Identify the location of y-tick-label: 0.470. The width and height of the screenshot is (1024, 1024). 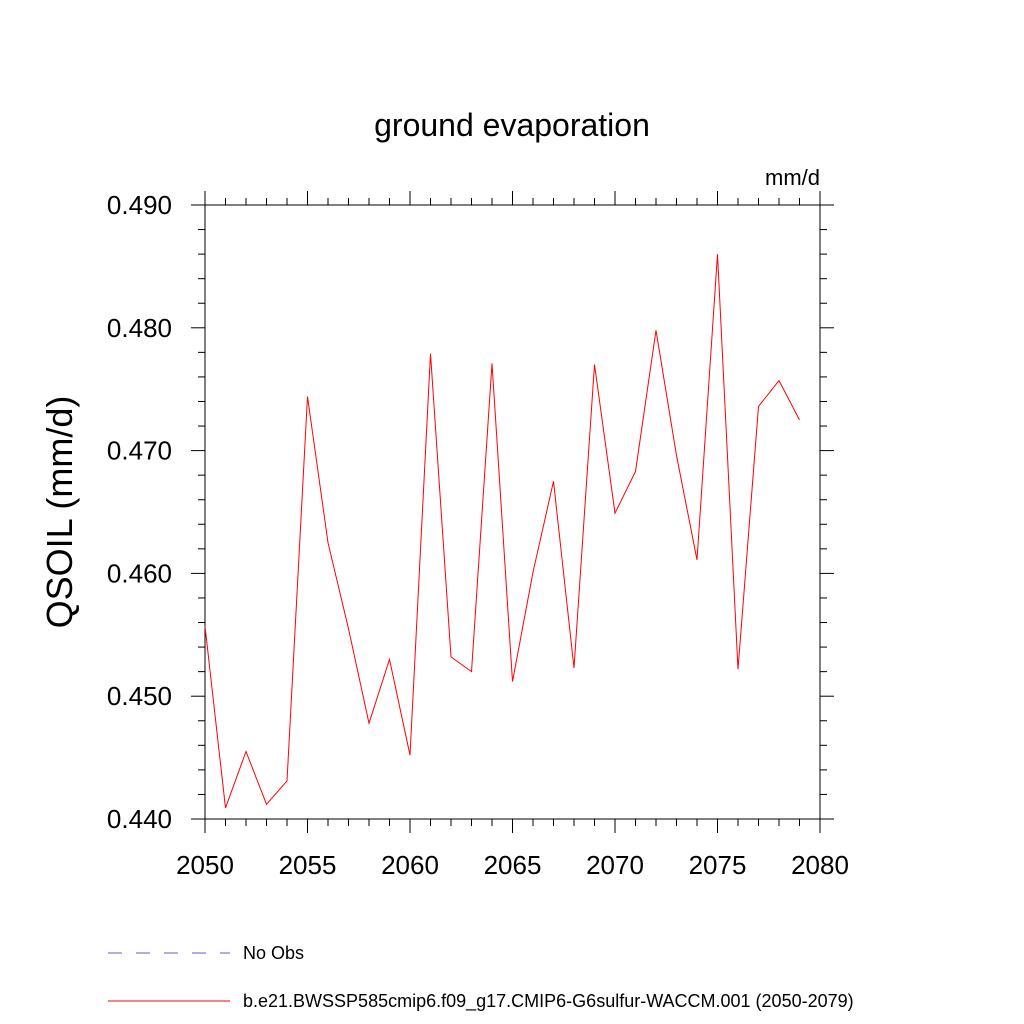
(139, 451).